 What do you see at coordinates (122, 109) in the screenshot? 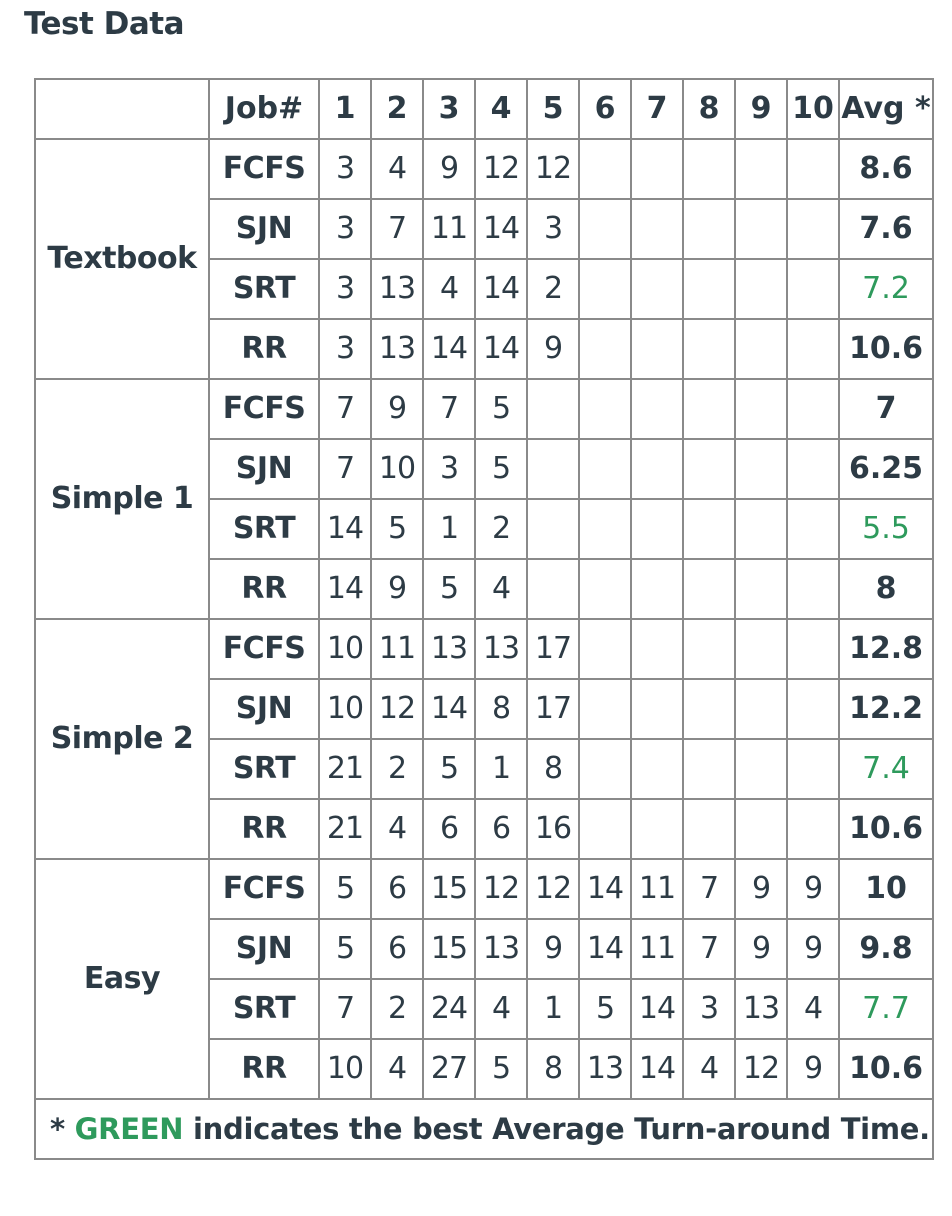
I see `header-blank-cell` at bounding box center [122, 109].